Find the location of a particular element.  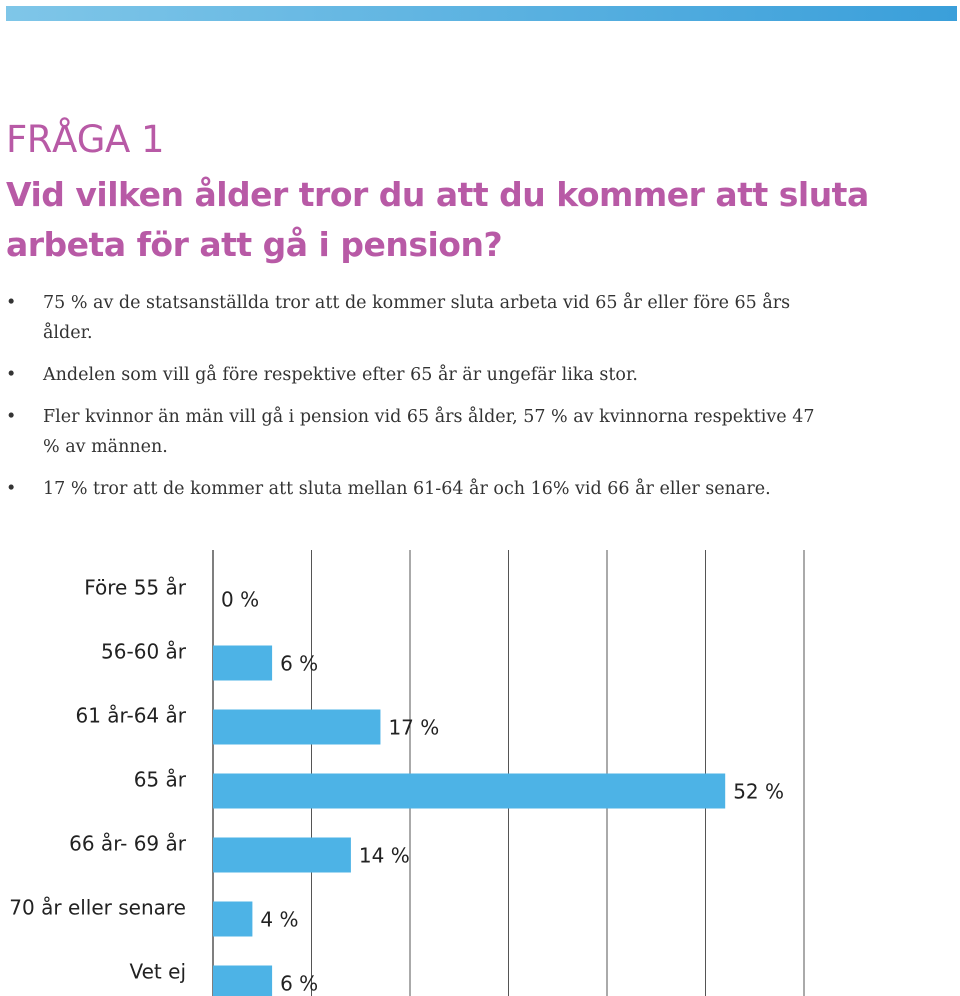

category-label: Vet ej is located at coordinates (158, 972).